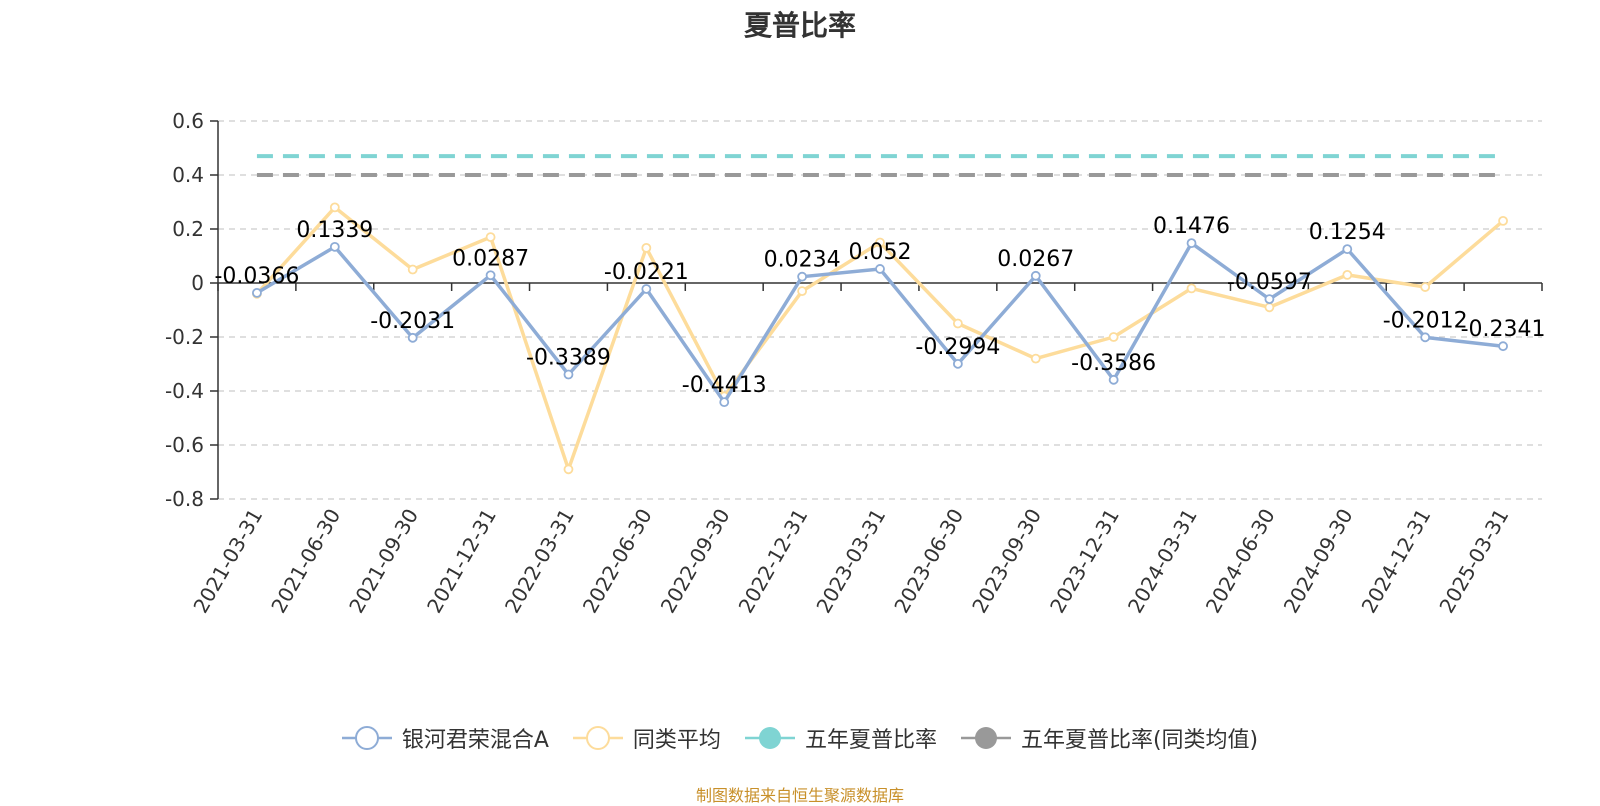 The image size is (1600, 806). I want to click on data-label: 0.0287, so click(490, 258).